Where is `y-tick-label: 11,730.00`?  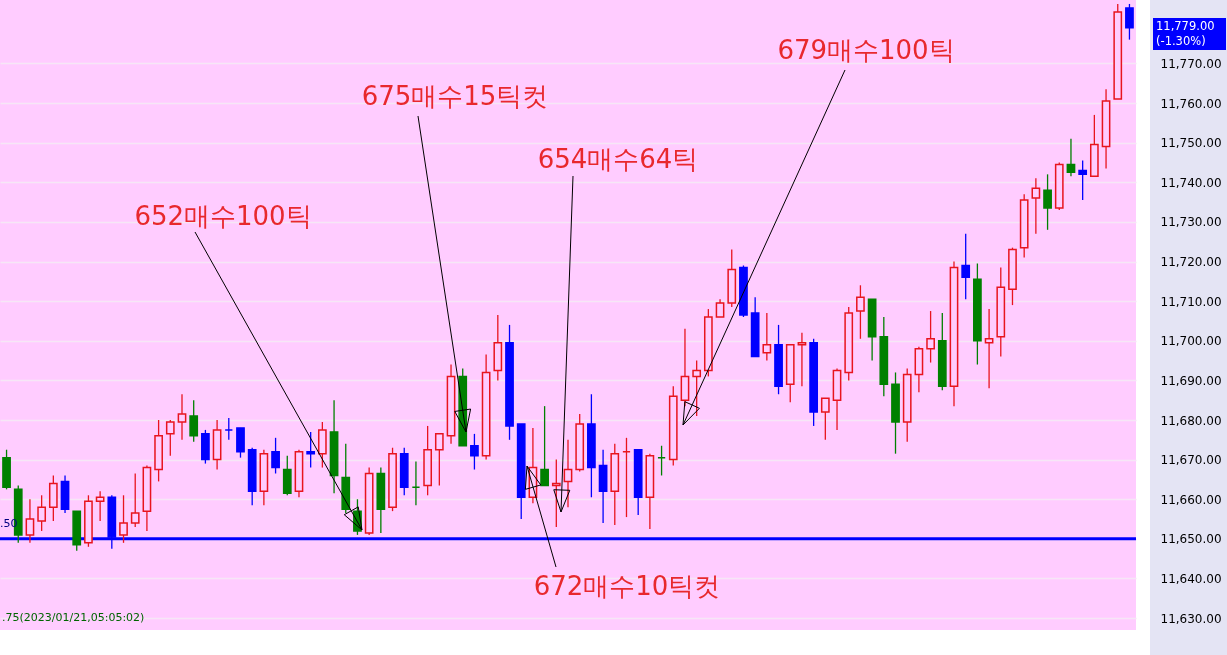 y-tick-label: 11,730.00 is located at coordinates (1191, 222).